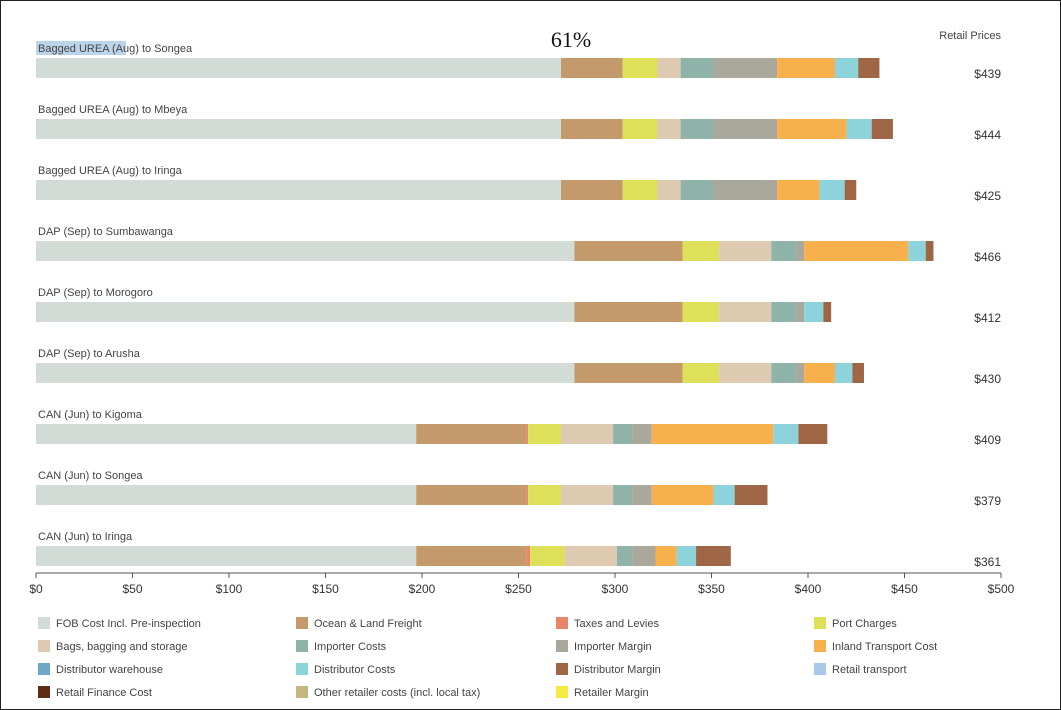 This screenshot has width=1061, height=710. I want to click on legend-label: Other retailer costs (incl. local tax), so click(397, 693).